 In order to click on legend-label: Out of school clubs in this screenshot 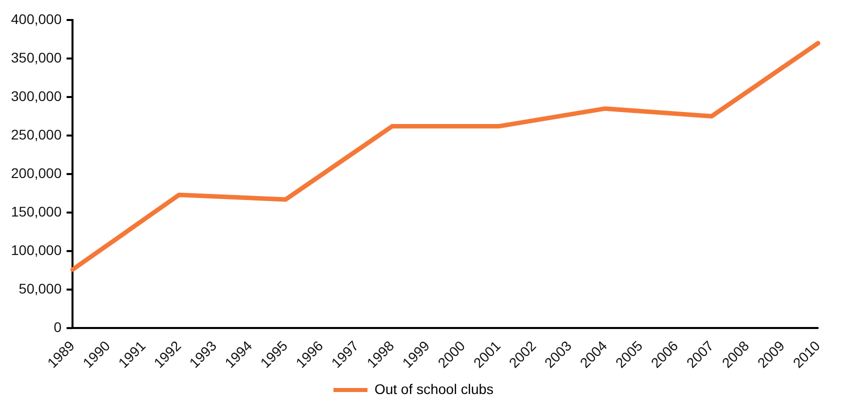, I will do `click(434, 388)`.